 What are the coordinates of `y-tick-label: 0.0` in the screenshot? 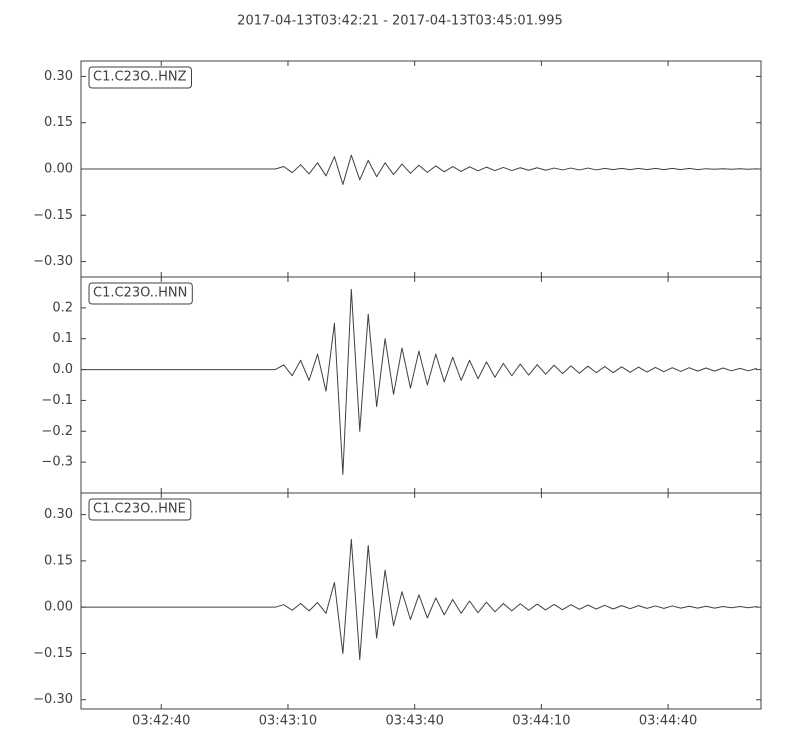 It's located at (62, 369).